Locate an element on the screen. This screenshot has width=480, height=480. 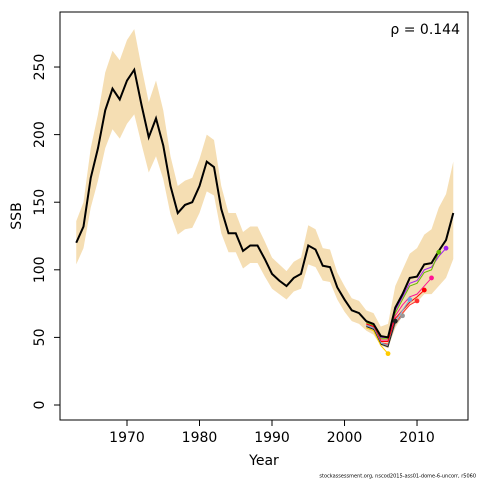
x-tick-label: 1970 is located at coordinates (127, 438).